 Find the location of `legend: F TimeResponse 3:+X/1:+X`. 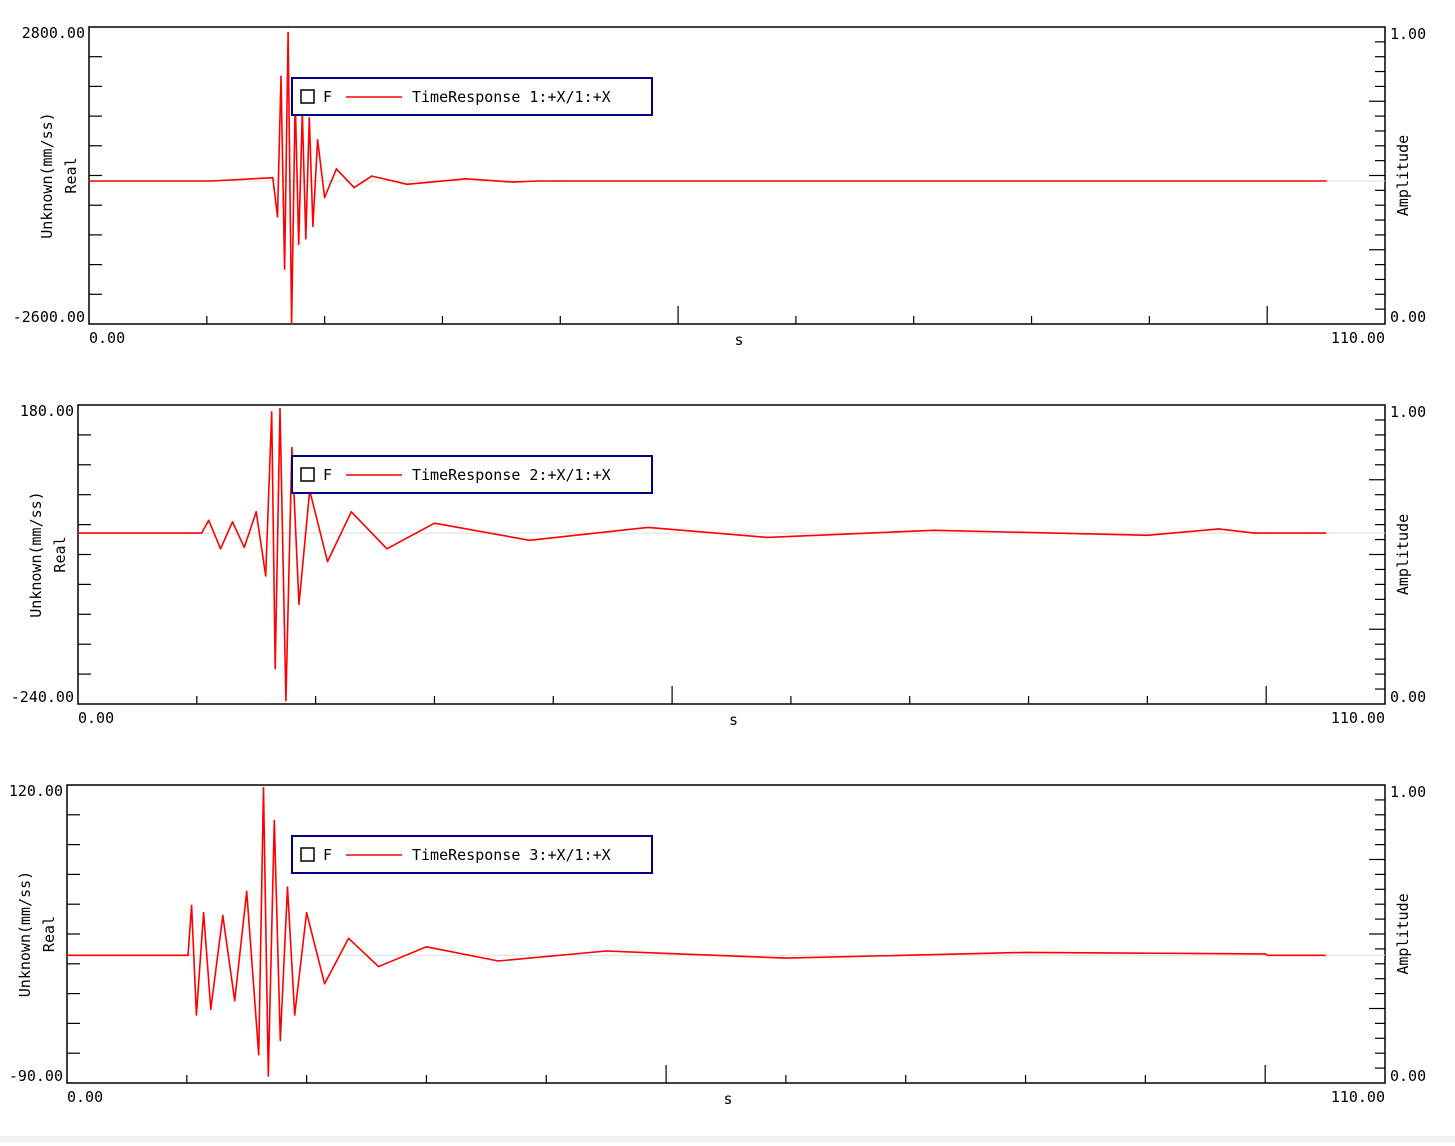

legend: F TimeResponse 3:+X/1:+X is located at coordinates (472, 854).